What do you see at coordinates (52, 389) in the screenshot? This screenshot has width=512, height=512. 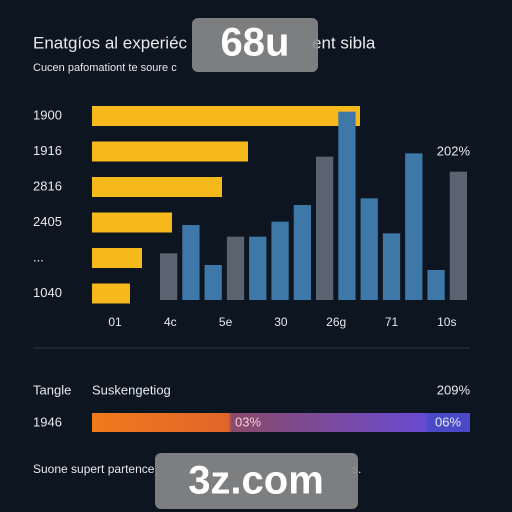 I see `progress-label: Tangle` at bounding box center [52, 389].